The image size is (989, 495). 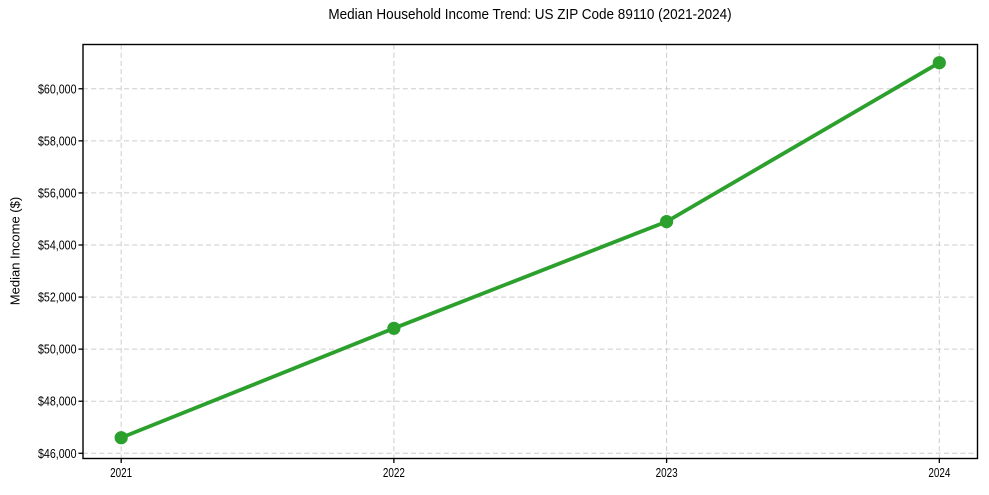 I want to click on y-tick-label: $56,000, so click(x=57, y=192).